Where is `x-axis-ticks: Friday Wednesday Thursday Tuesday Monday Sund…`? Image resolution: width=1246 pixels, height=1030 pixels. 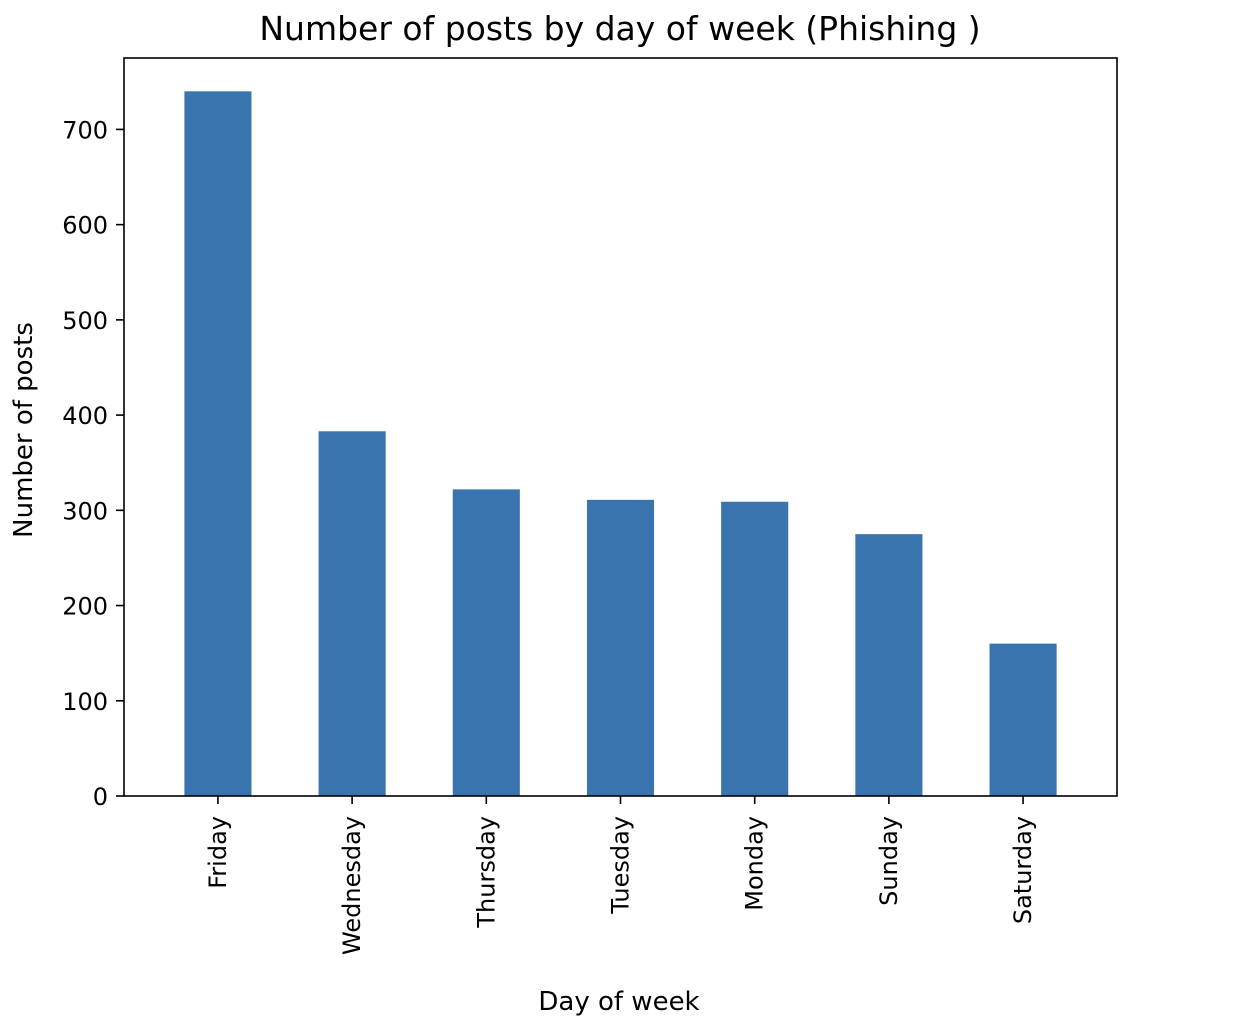 x-axis-ticks: Friday Wednesday Thursday Tuesday Monday Sund… is located at coordinates (620, 875).